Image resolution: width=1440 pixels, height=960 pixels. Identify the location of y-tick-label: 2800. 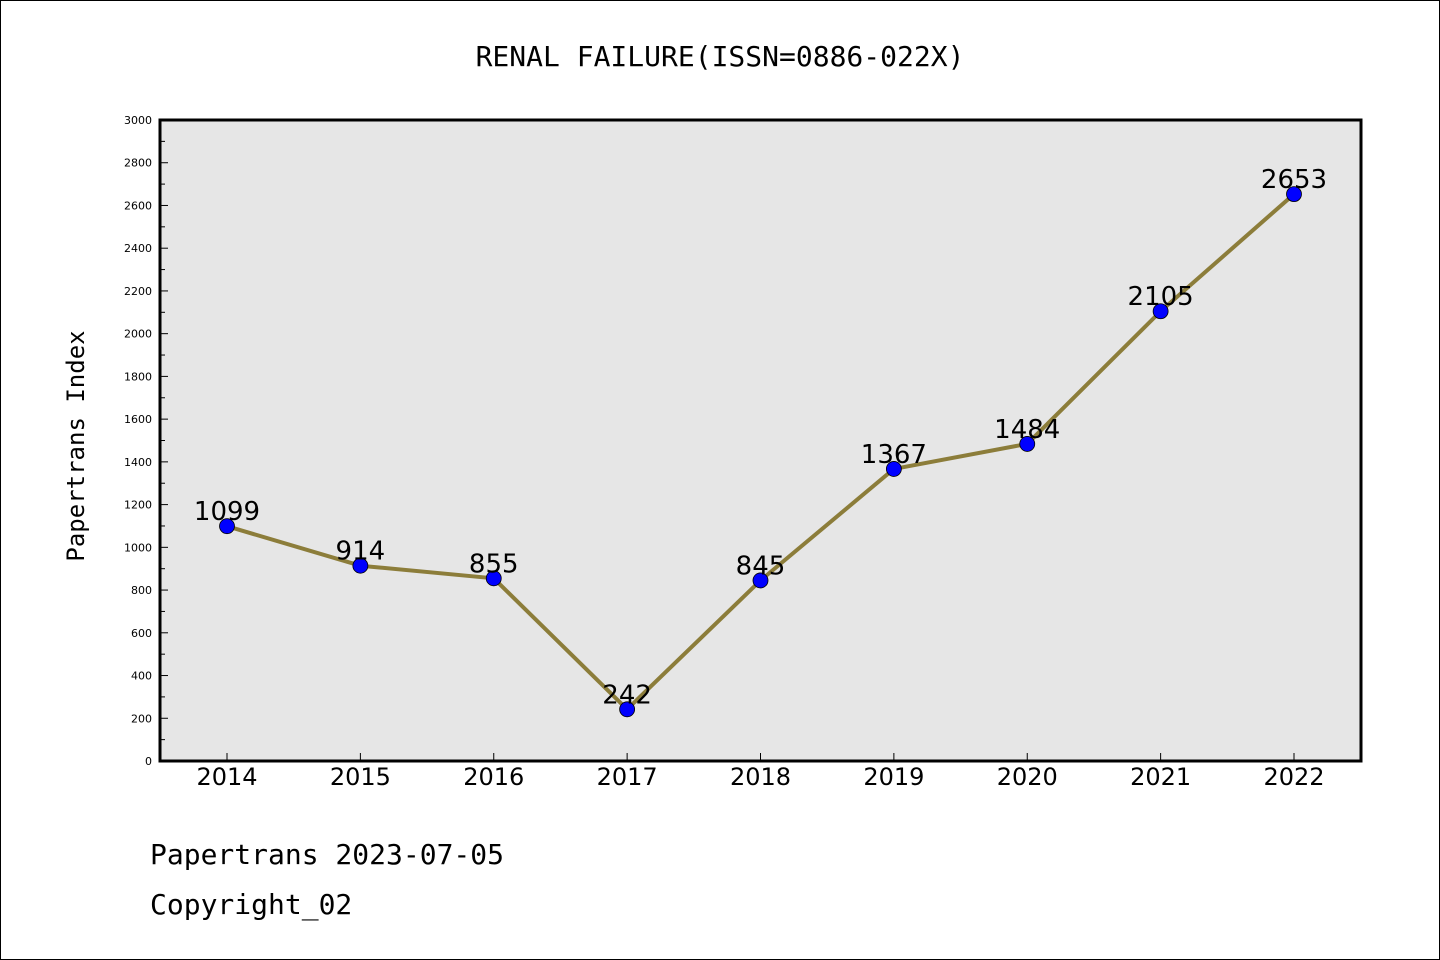
(138, 163).